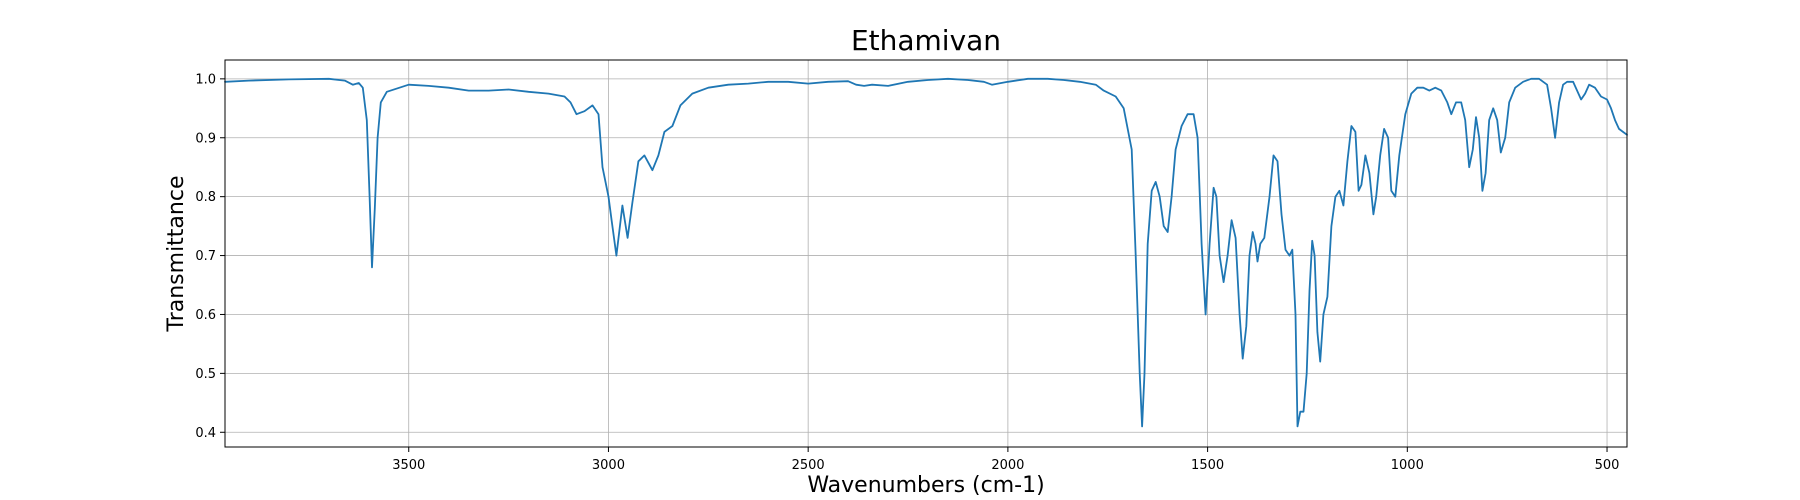  I want to click on y-tick-label: 0.6, so click(205, 315).